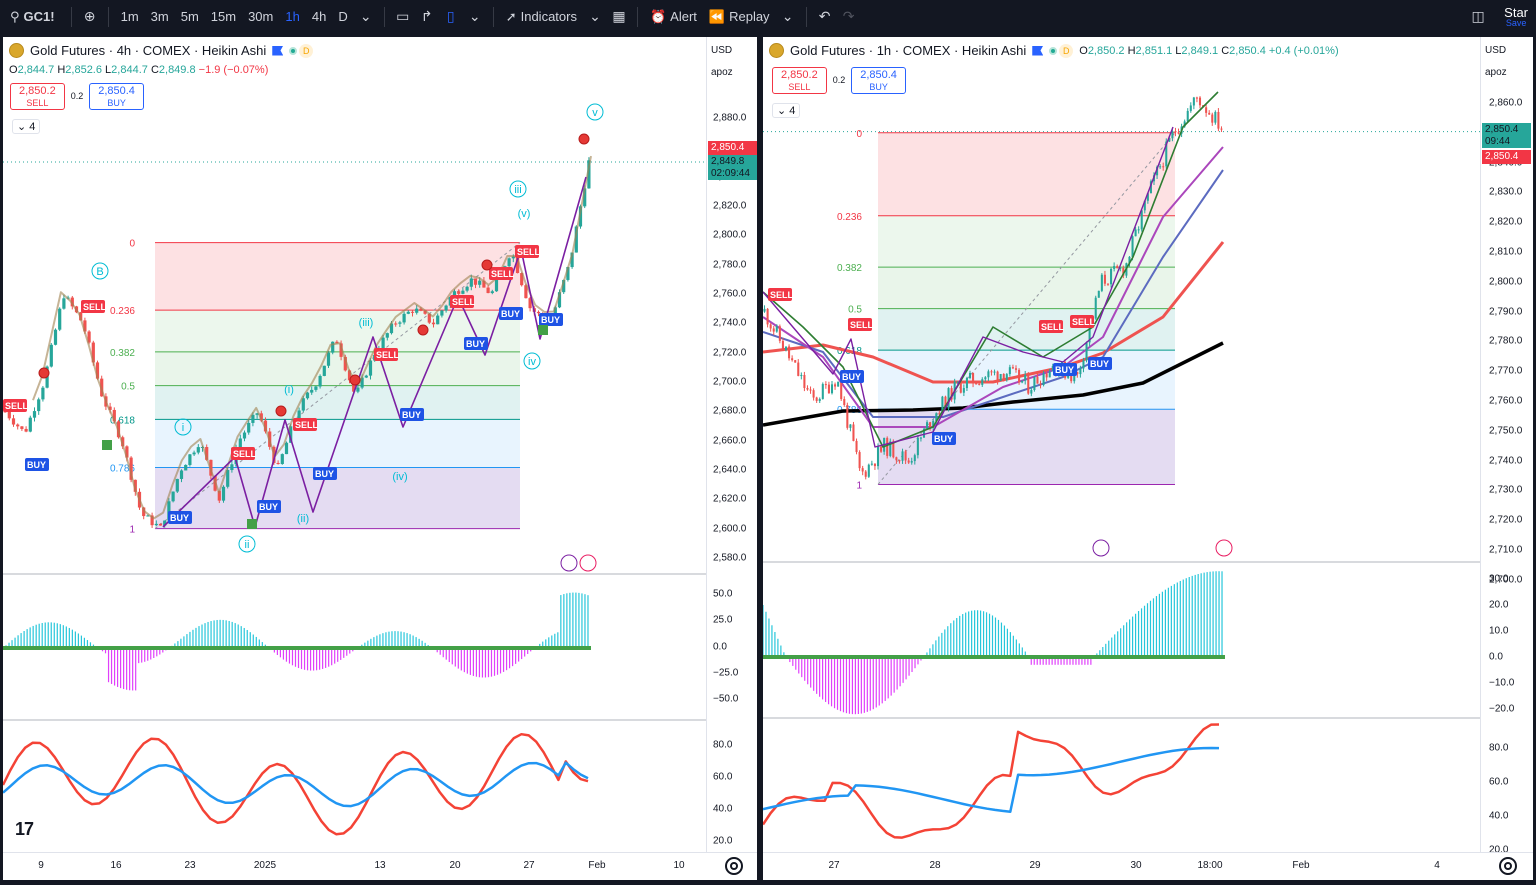 The height and width of the screenshot is (885, 1536). I want to click on right-time-axis: 27 28 29 30 18:00 Feb 4, so click(1148, 866).